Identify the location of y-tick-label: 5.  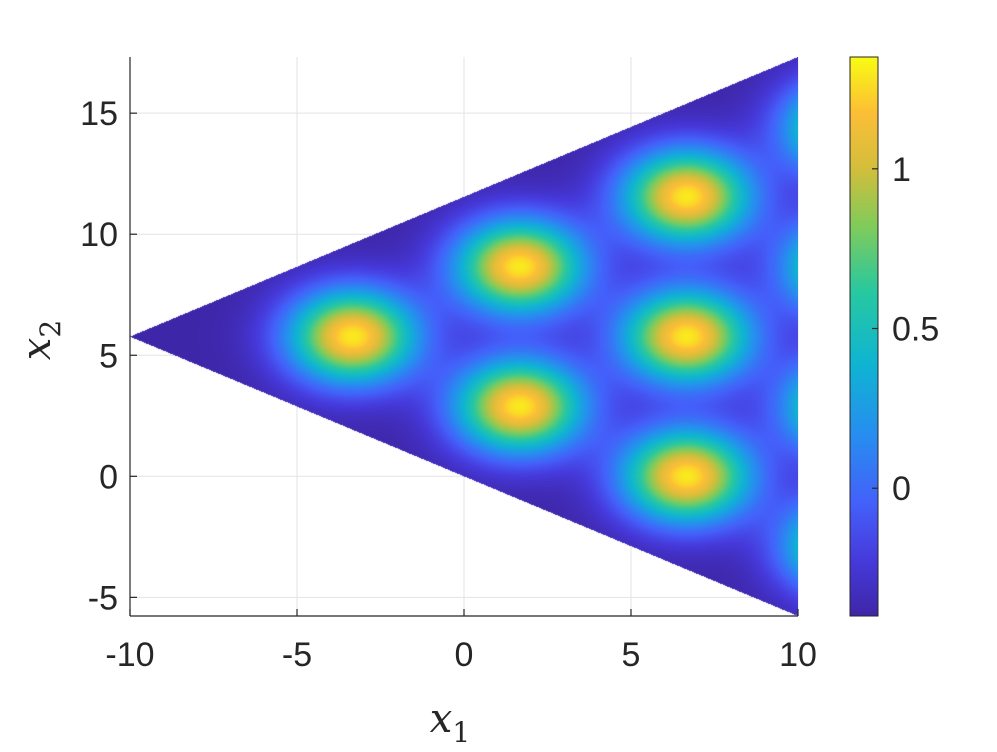
(108, 356).